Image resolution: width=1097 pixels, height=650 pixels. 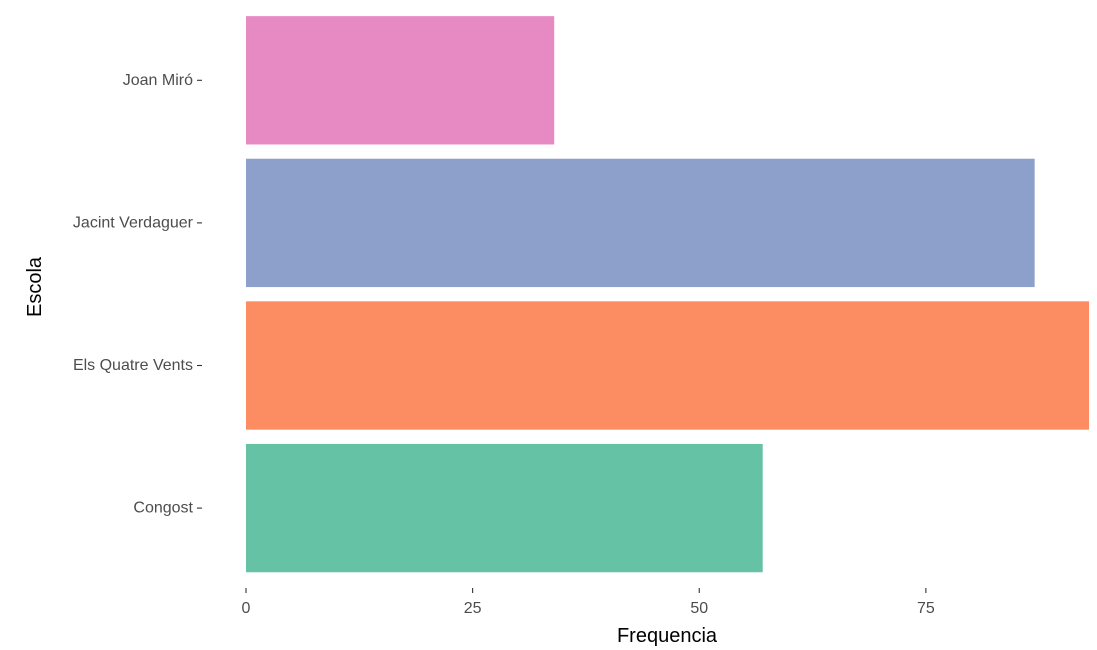 What do you see at coordinates (158, 80) in the screenshot?
I see `y-tick-label-joan-miro: Joan Miró` at bounding box center [158, 80].